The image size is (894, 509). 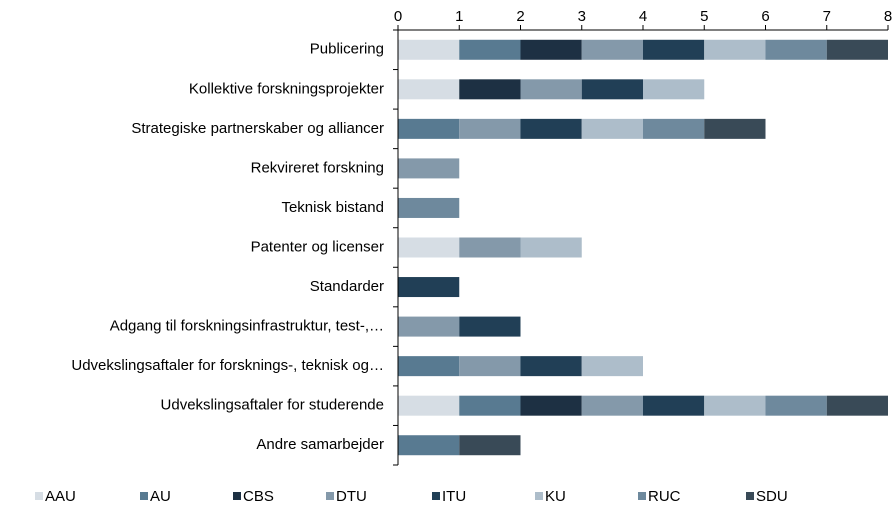 I want to click on x-tick-label: 0, so click(x=398, y=16).